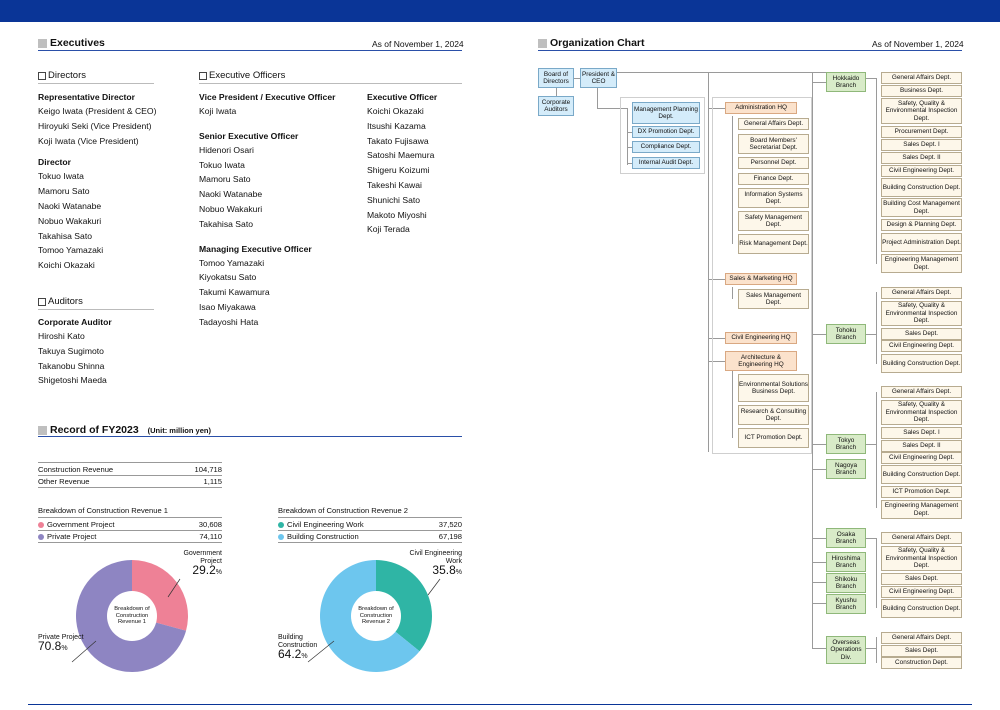 The width and height of the screenshot is (1000, 710). What do you see at coordinates (398, 170) in the screenshot?
I see `person-name: Shigeru Koizumi` at bounding box center [398, 170].